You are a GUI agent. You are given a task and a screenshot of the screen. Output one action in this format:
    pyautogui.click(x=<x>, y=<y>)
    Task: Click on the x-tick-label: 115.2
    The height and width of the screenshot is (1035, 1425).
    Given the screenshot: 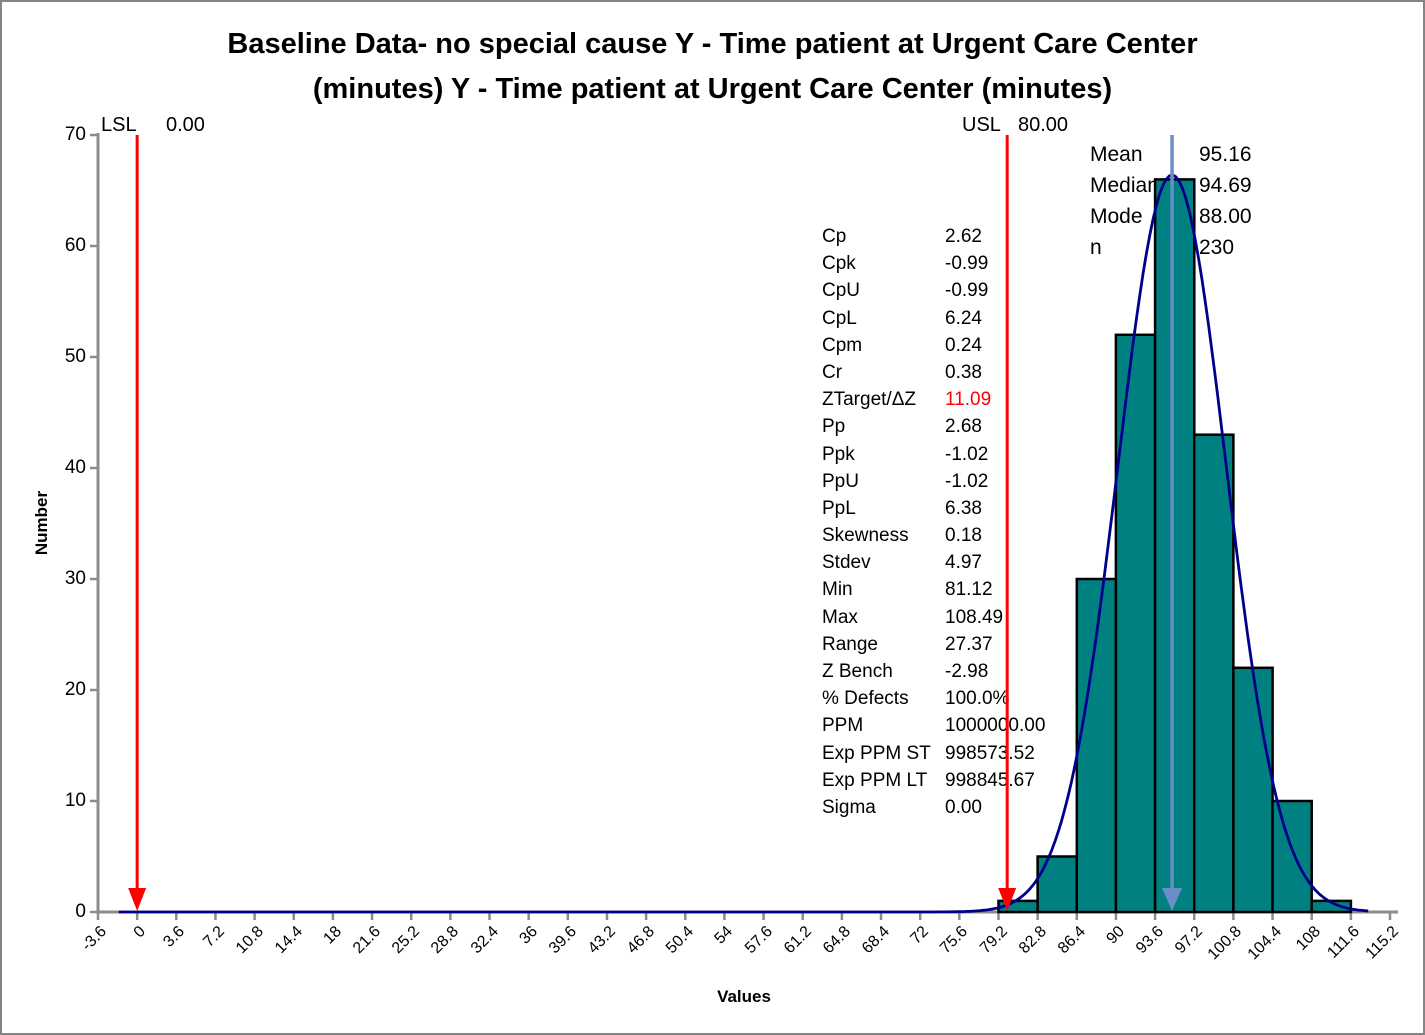 What is the action you would take?
    pyautogui.click(x=1382, y=943)
    